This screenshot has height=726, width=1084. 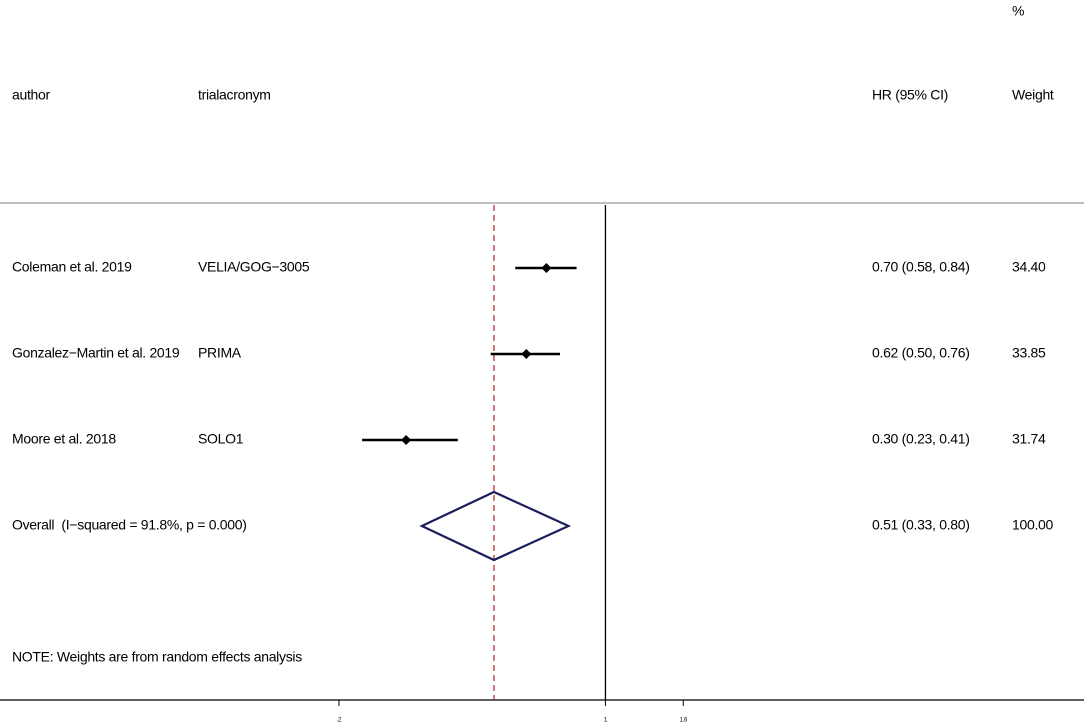 What do you see at coordinates (1029, 353) in the screenshot?
I see `study-weight: 33.85` at bounding box center [1029, 353].